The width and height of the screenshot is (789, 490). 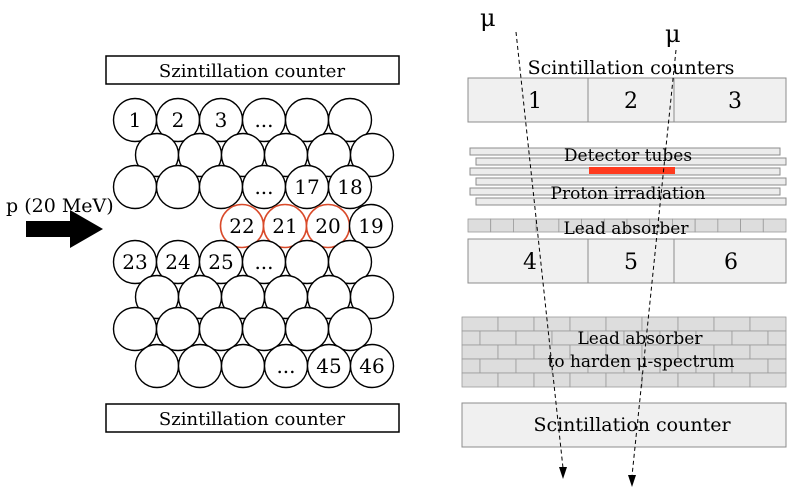 I want to click on counter-label-2: 2, so click(x=631, y=101).